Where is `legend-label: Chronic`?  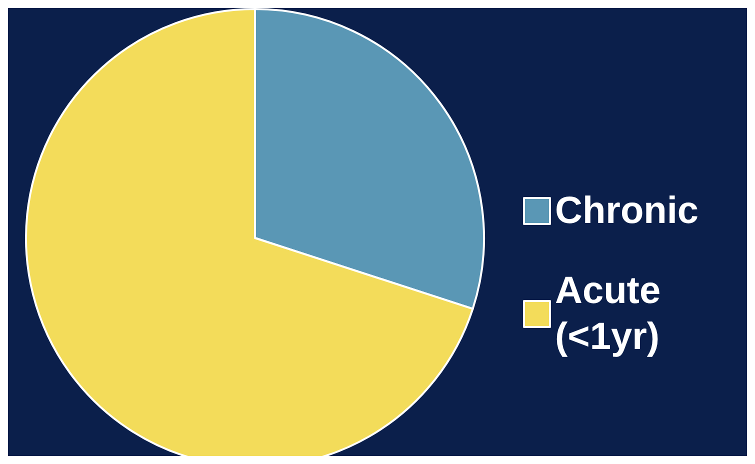
legend-label: Chronic is located at coordinates (627, 211).